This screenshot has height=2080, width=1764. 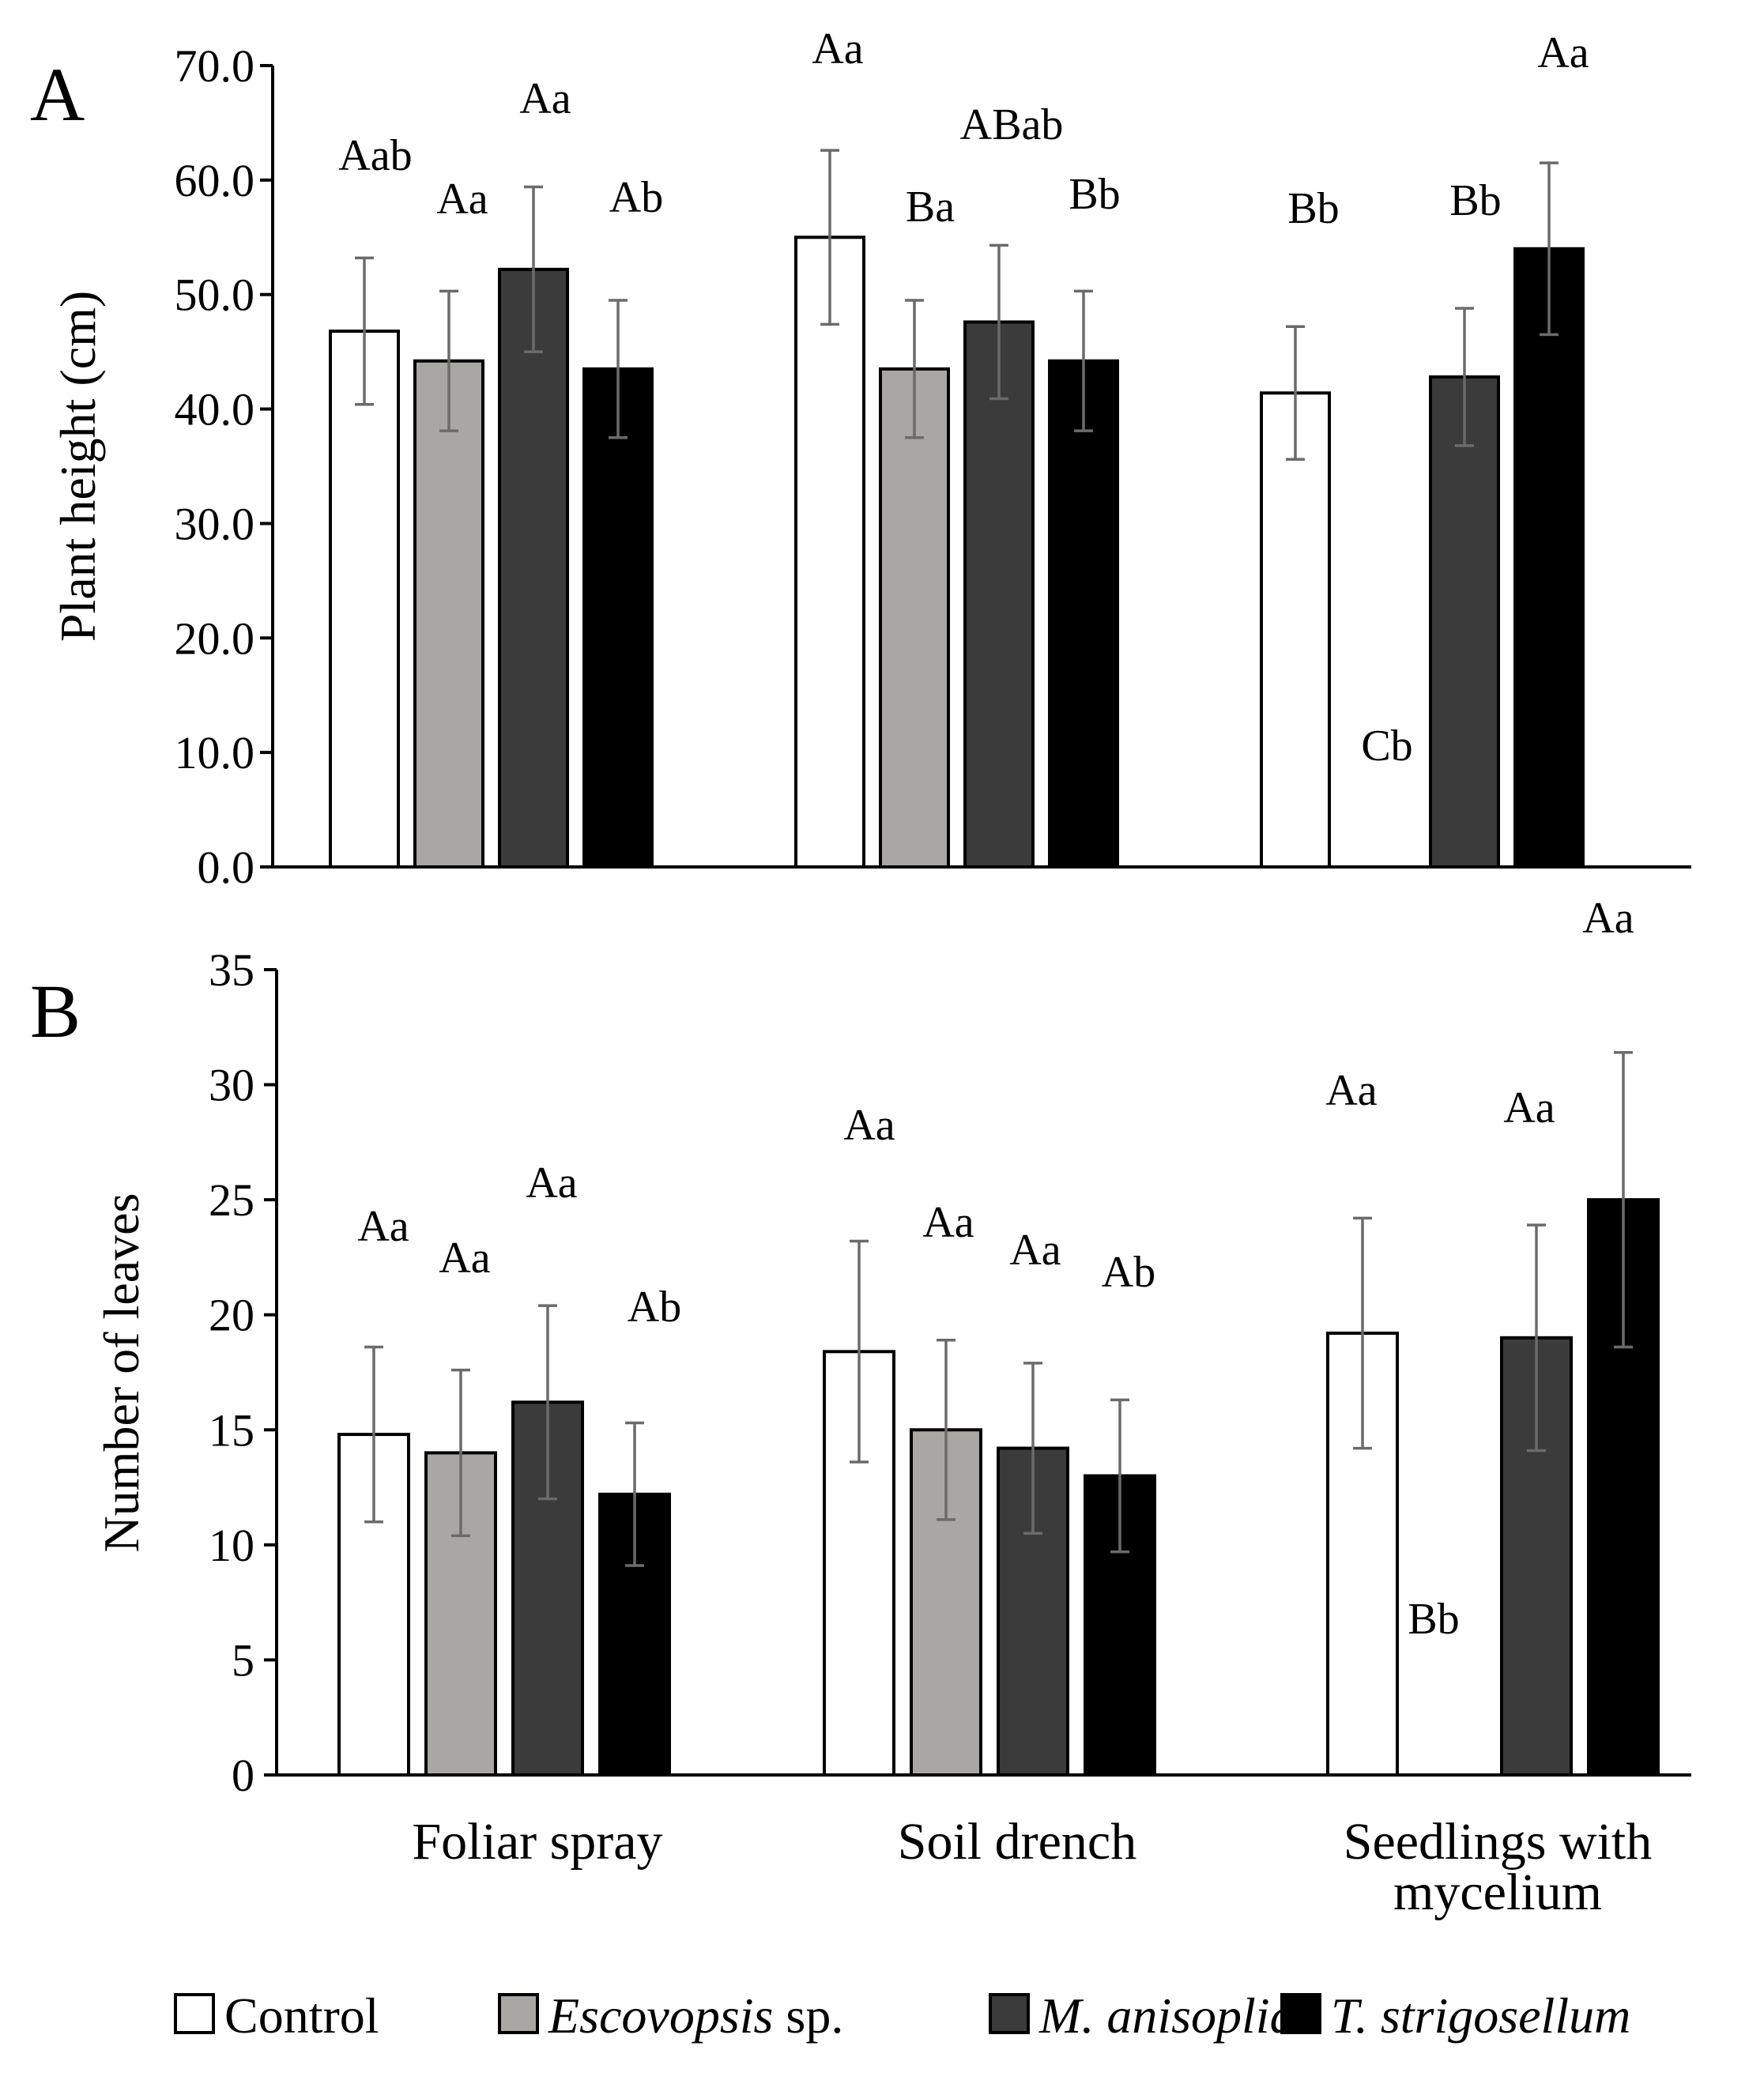 What do you see at coordinates (1313, 208) in the screenshot?
I see `significance-label-control-seedlings-with-mycelium: Bb` at bounding box center [1313, 208].